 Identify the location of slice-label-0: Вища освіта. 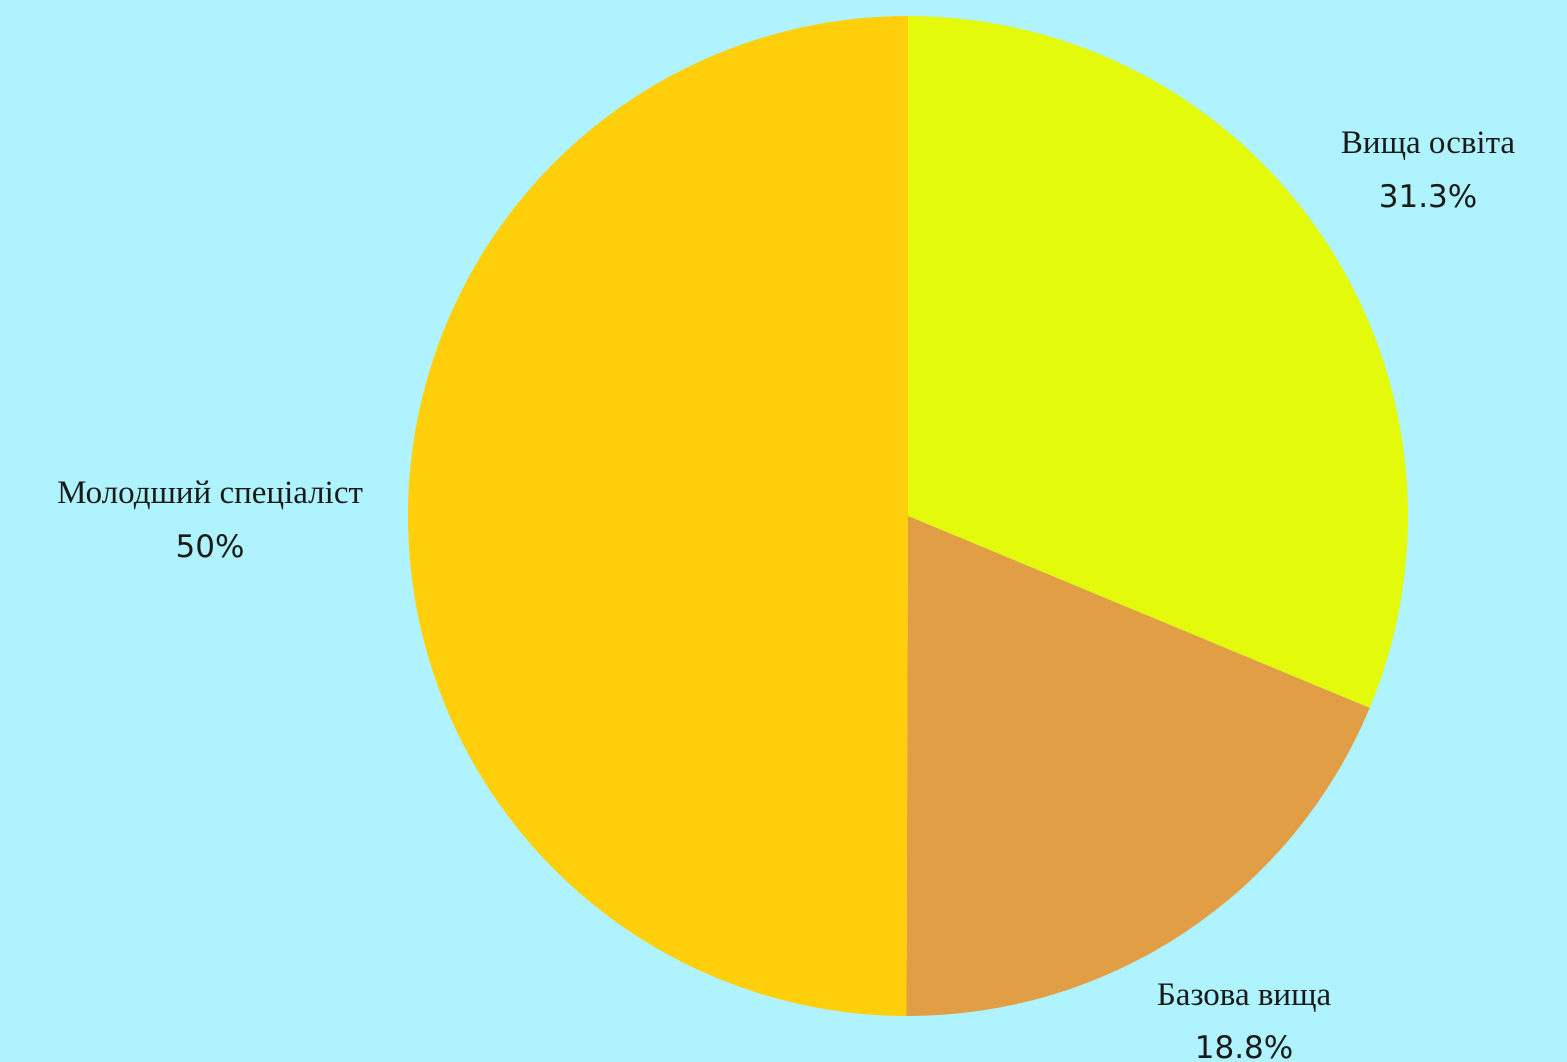
(1428, 143).